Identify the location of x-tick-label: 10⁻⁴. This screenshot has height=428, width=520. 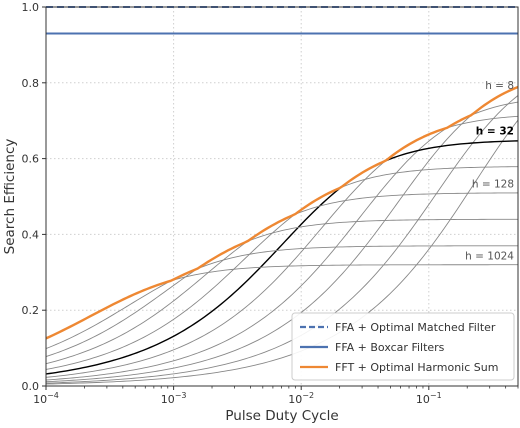
(46, 398).